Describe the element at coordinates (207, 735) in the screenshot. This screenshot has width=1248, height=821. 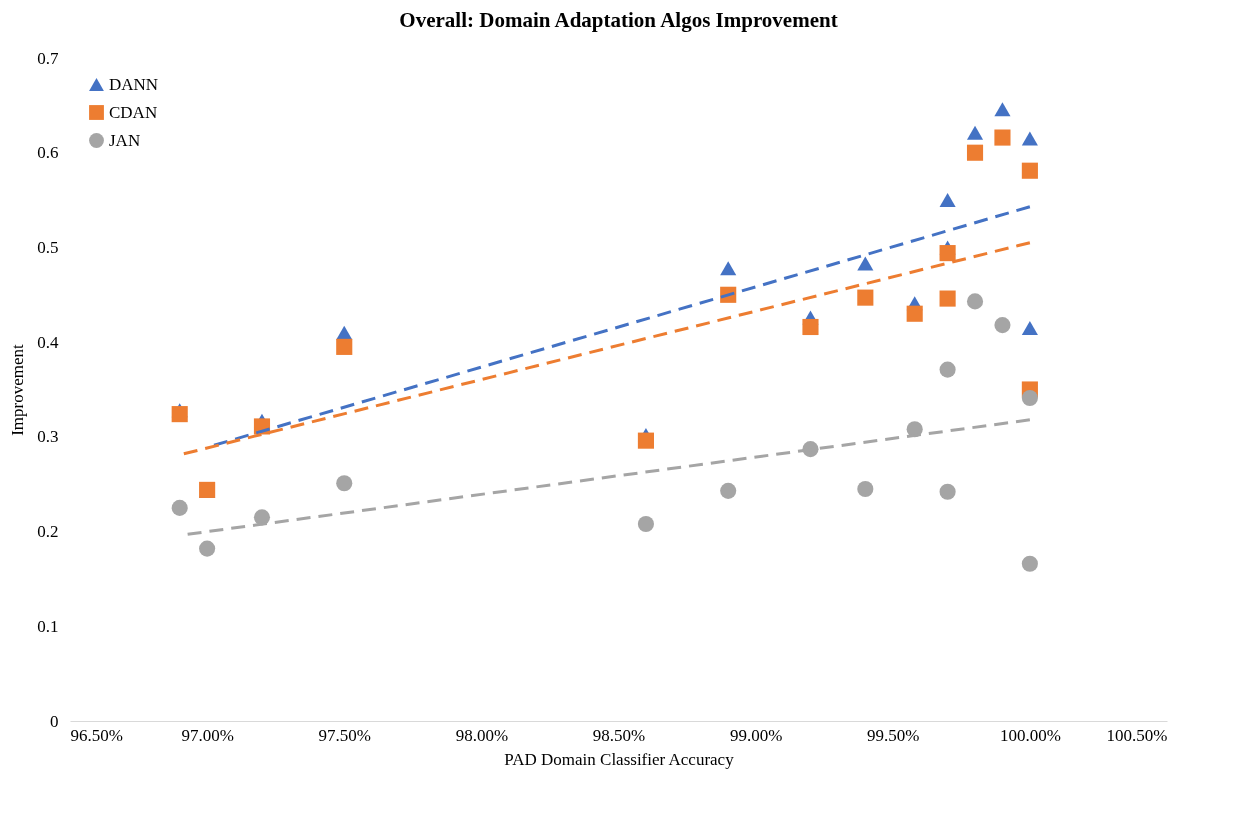
I see `x-tick-label: 97.00%` at that location.